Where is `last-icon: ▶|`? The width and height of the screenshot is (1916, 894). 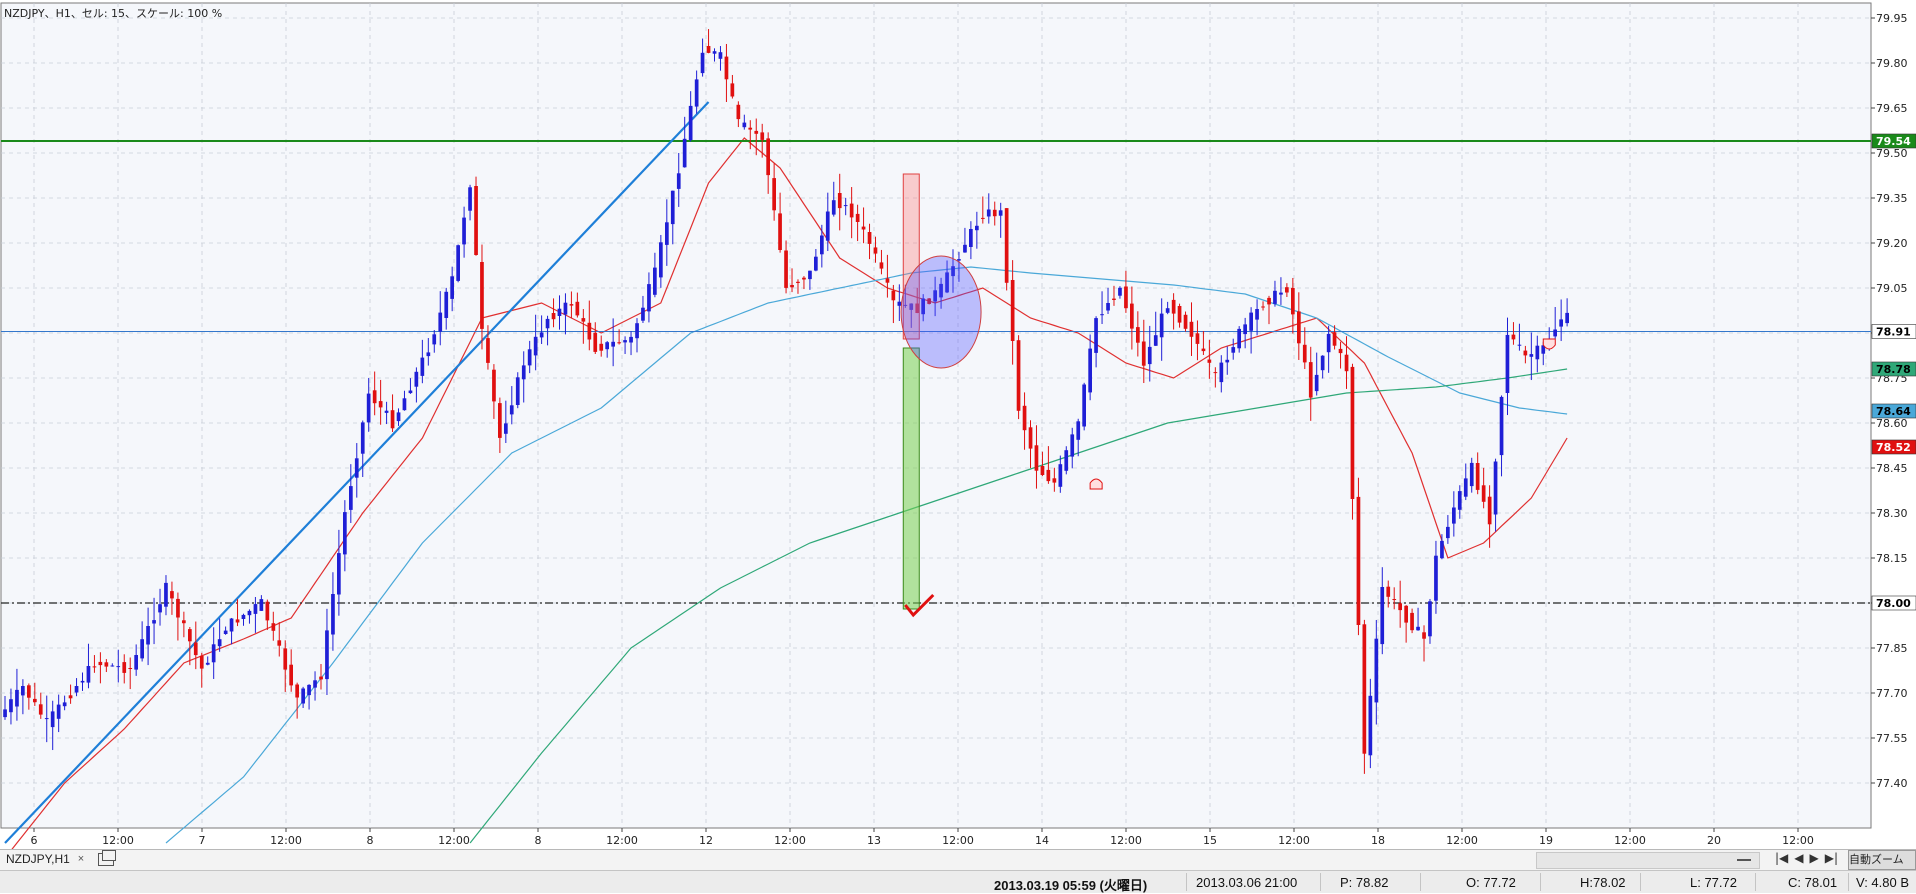 last-icon: ▶| is located at coordinates (1831, 858).